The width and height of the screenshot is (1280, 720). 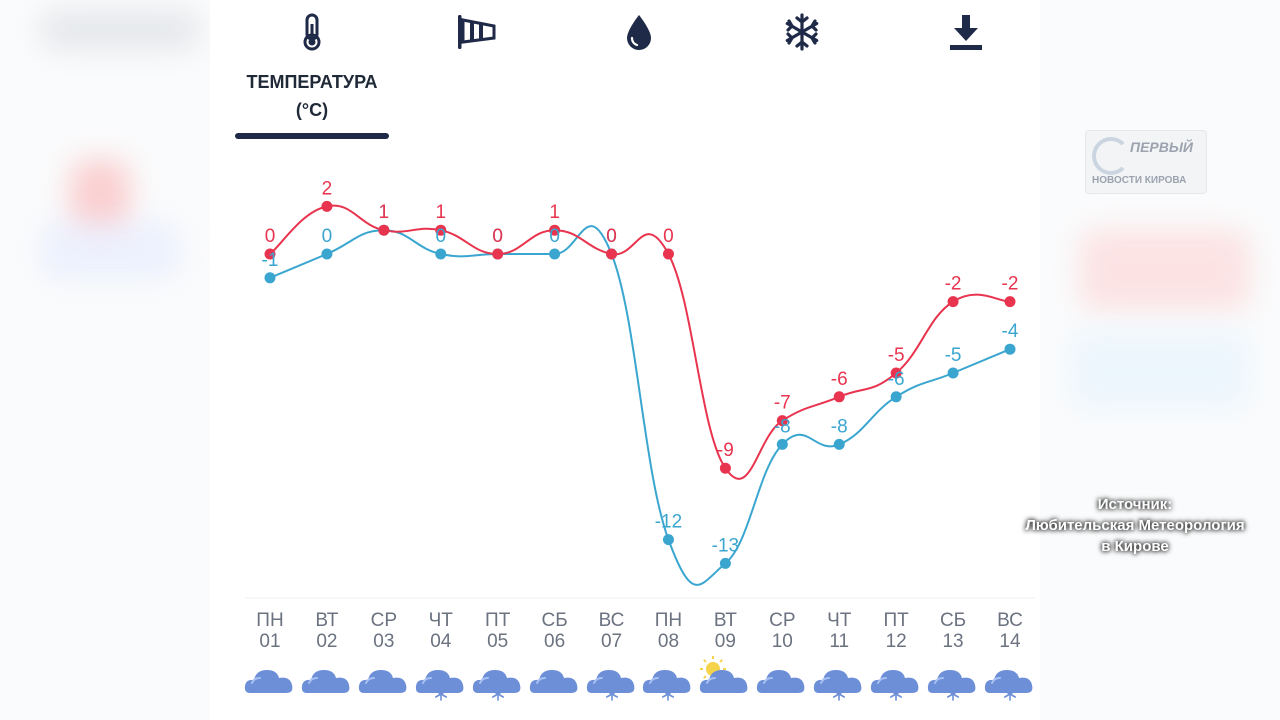 I want to click on source-line1: Источник:, so click(x=1135, y=504).